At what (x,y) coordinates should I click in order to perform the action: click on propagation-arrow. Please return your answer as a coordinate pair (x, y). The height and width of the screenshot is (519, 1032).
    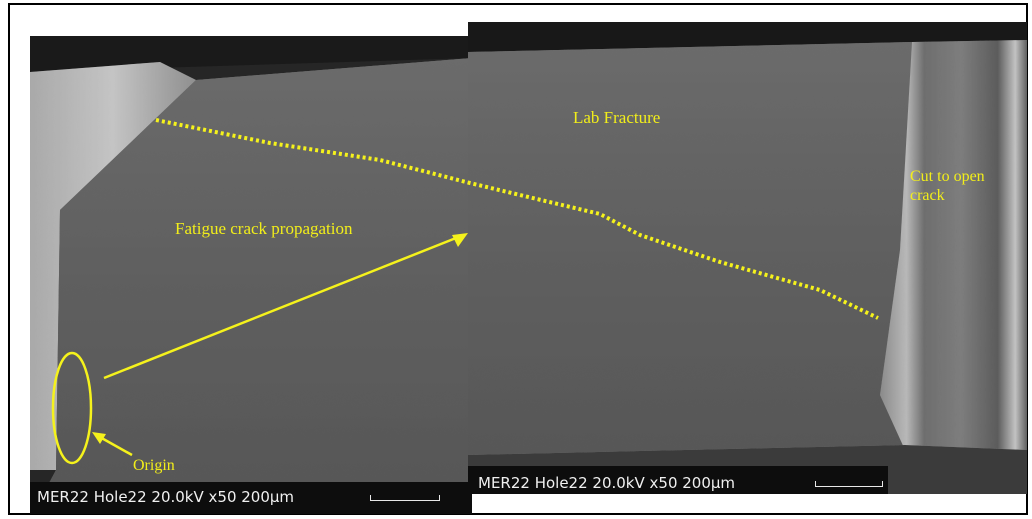
    Looking at the image, I should click on (285, 306).